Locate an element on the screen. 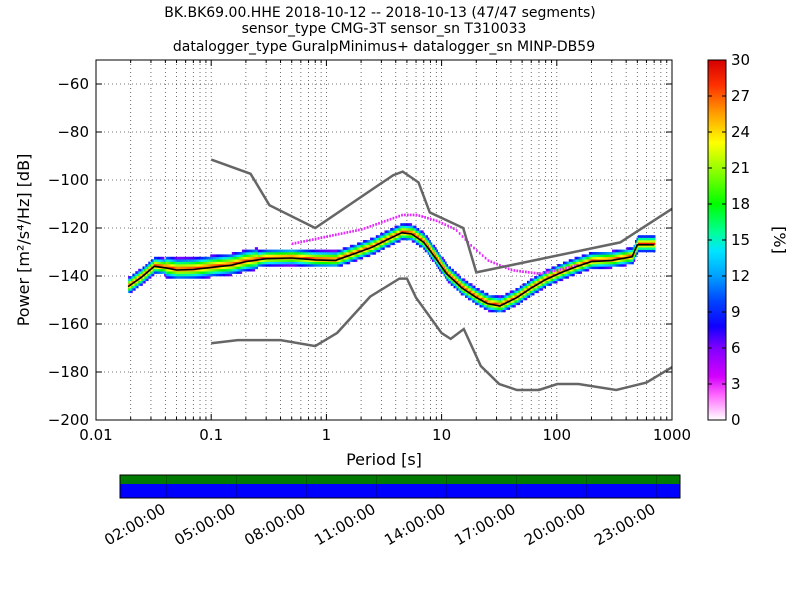 The width and height of the screenshot is (800, 600). colorbar-tick-label: 9 is located at coordinates (736, 312).